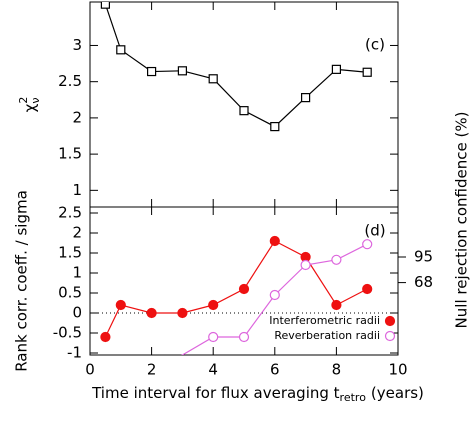  What do you see at coordinates (35, 101) in the screenshot?
I see `y-axis-label-sub: ν` at bounding box center [35, 101].